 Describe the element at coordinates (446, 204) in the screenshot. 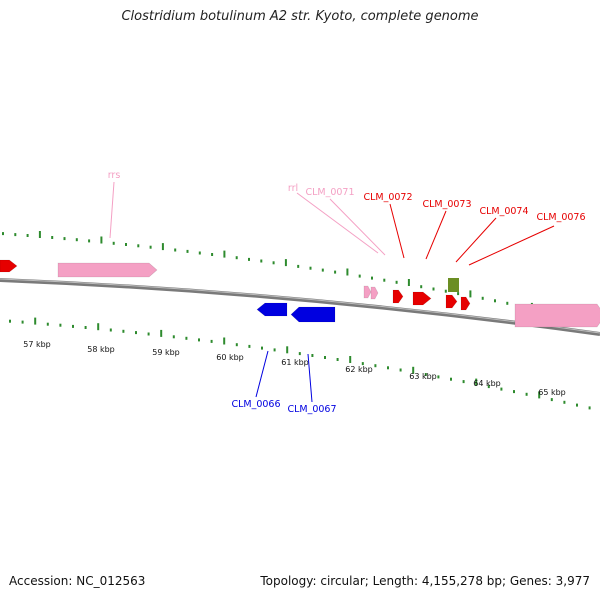

I see `feature-label: CLM_0073` at that location.